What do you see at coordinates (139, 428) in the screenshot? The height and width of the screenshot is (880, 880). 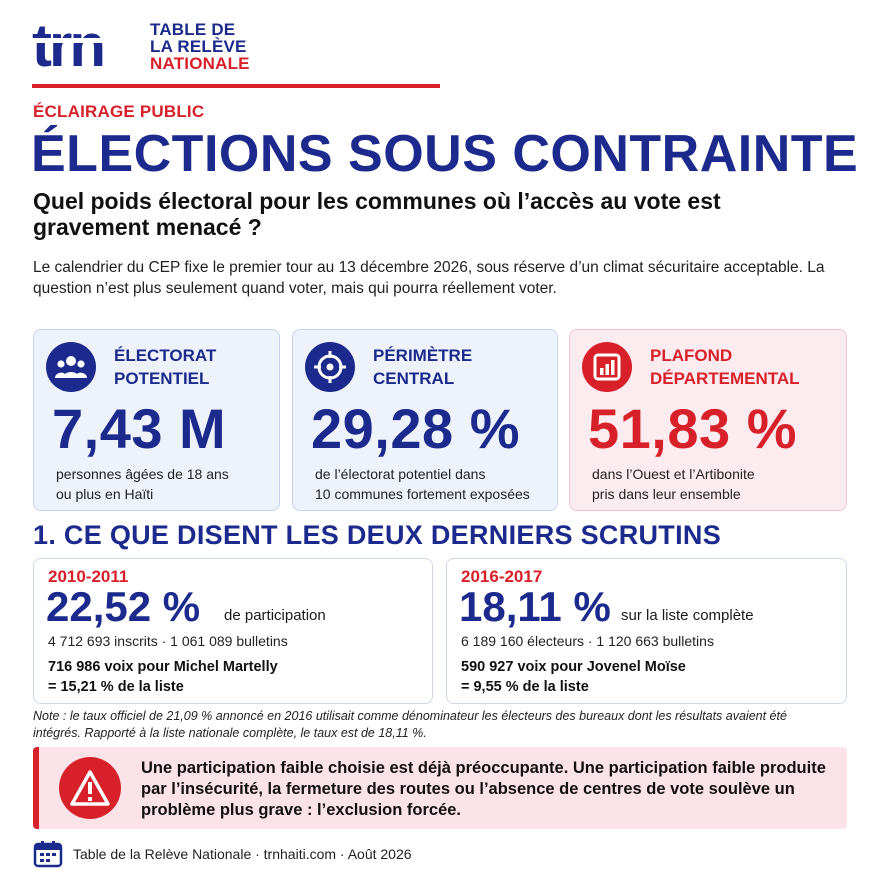 I see `kpi-value: 7,43 M` at bounding box center [139, 428].